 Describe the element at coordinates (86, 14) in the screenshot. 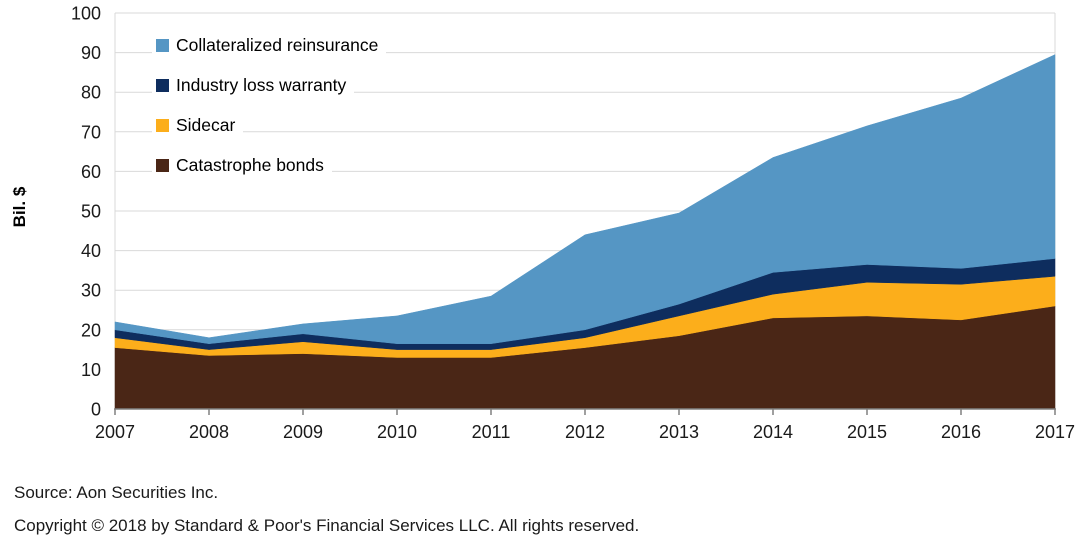

I see `y-tick-label: 100` at that location.